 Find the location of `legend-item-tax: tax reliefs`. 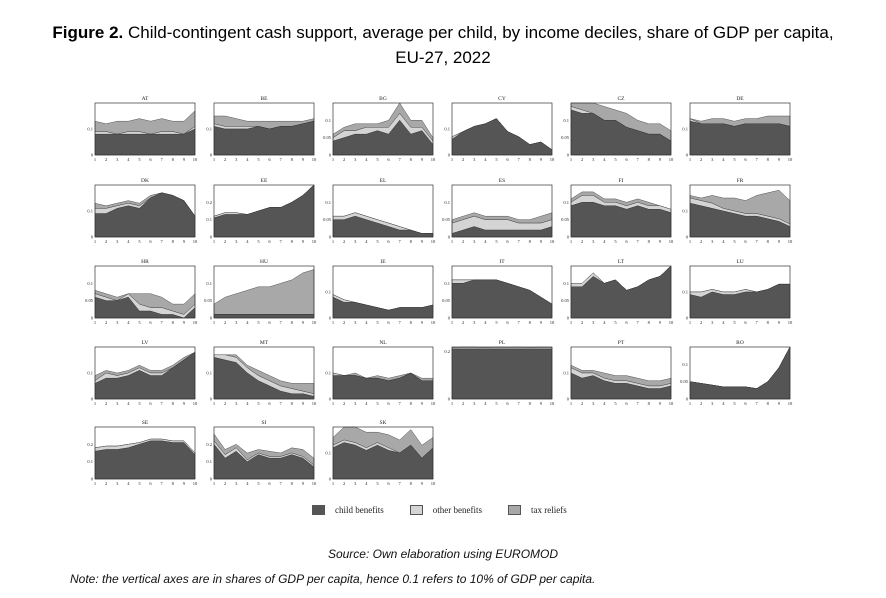

legend-item-tax: tax reliefs is located at coordinates (537, 510).